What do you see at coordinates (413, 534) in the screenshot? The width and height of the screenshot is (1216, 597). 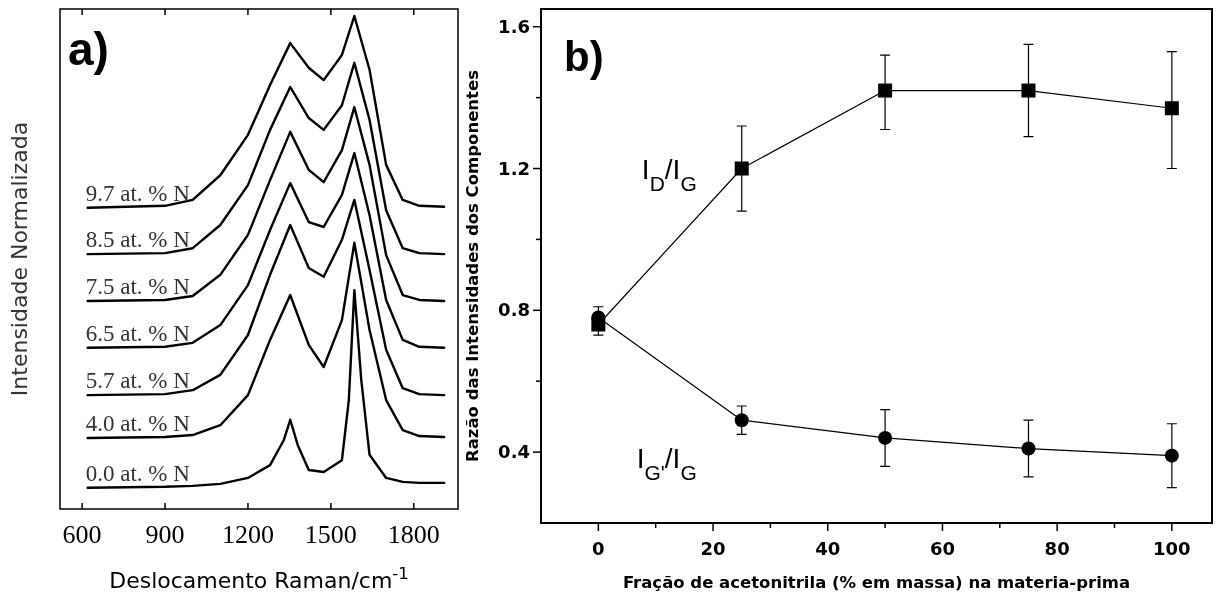 I see `x-tick-label: 1800` at bounding box center [413, 534].